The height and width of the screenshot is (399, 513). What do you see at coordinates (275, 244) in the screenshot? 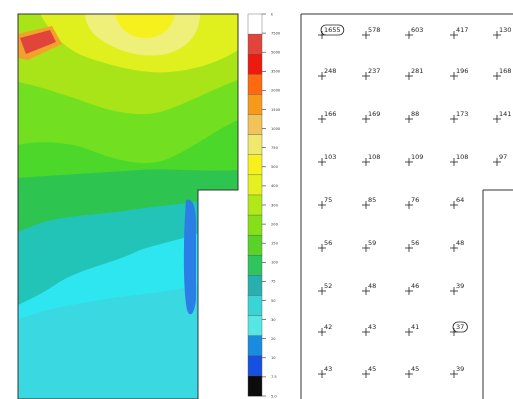
I see `scale-label: 150` at bounding box center [275, 244].